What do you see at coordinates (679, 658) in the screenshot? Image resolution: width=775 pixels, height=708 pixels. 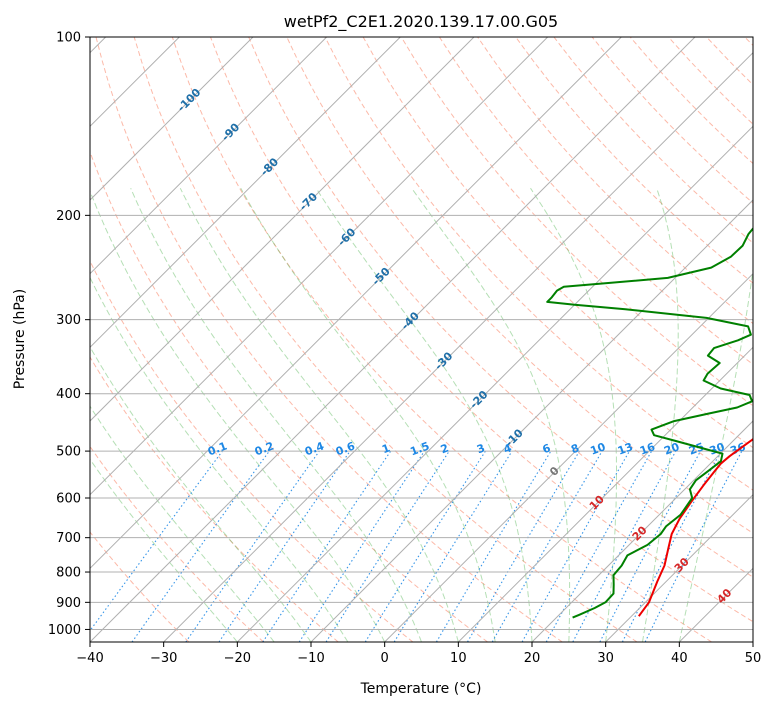 I see `x-tick-label: 40` at bounding box center [679, 658].